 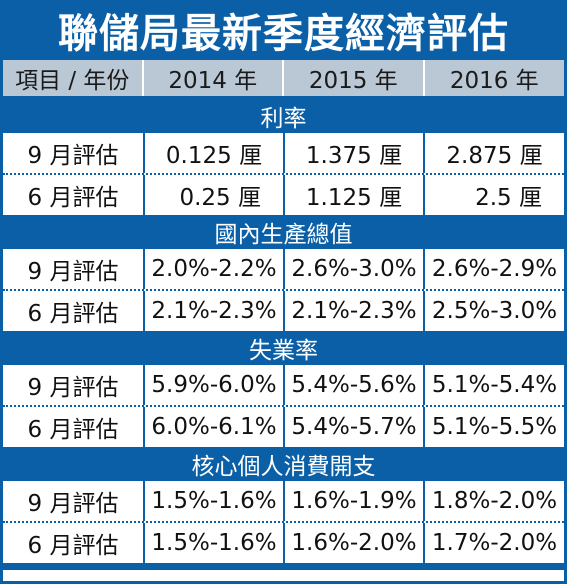 I want to click on table-cell: 2.6%-2.9%, so click(x=493, y=269).